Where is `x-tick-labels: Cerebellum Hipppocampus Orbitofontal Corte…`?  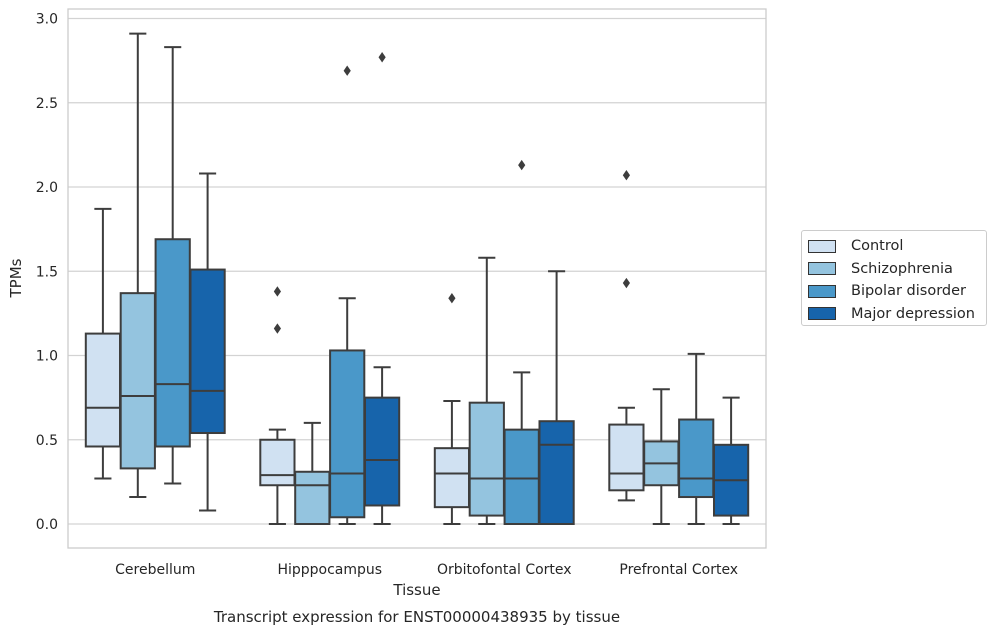
x-tick-labels: Cerebellum Hipppocampus Orbitofontal Corte… is located at coordinates (426, 570).